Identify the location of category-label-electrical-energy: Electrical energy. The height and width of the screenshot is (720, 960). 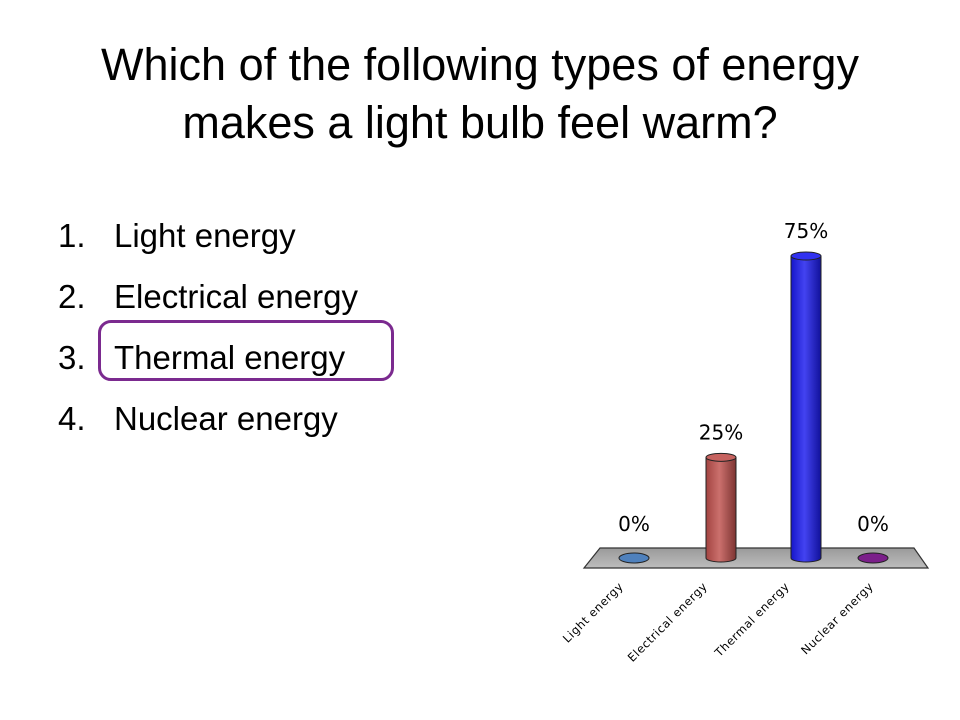
(667, 621).